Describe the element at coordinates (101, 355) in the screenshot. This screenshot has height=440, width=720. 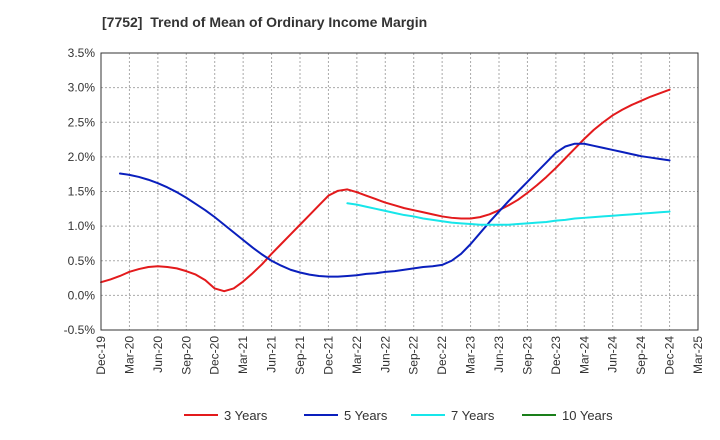
I see `x-tick-label: Dec-19` at that location.